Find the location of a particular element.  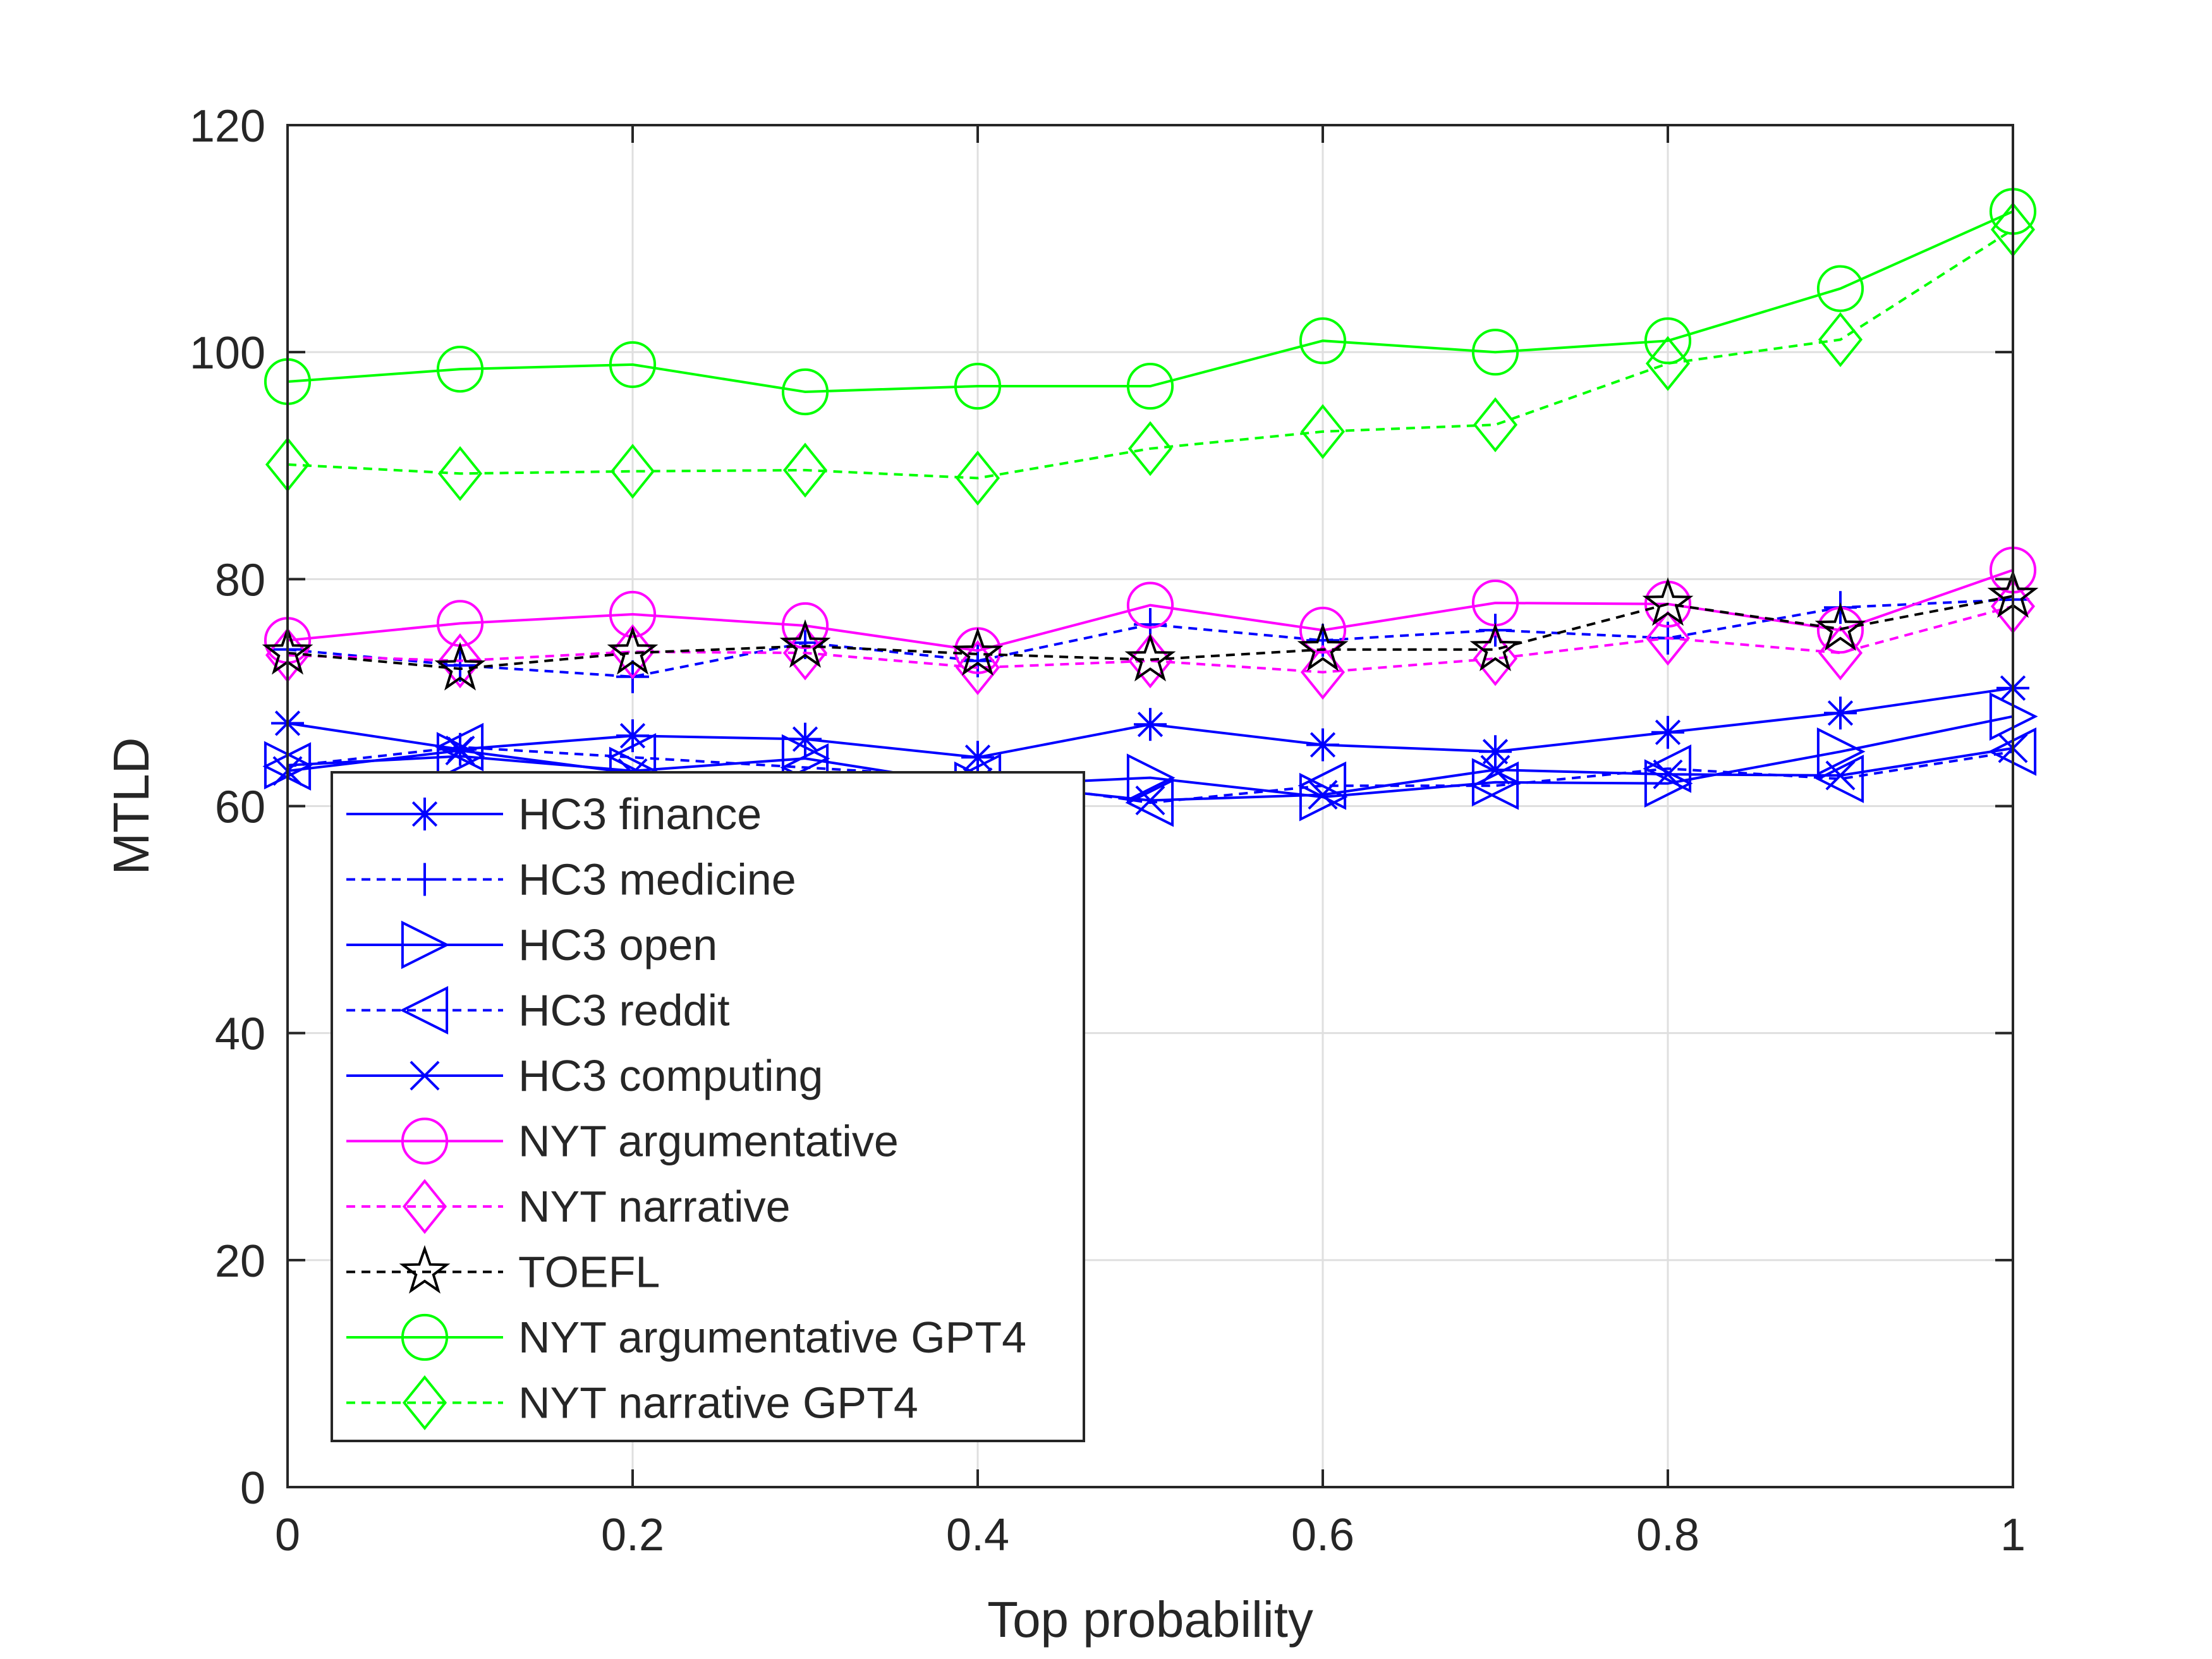

legend-item: NYT narrative GPT4 is located at coordinates (632, 1403).